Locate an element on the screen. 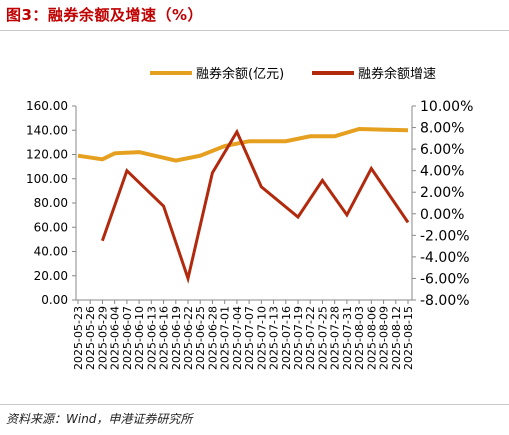 The height and width of the screenshot is (435, 509). left-tick-label: 40.00 is located at coordinates (51, 252).